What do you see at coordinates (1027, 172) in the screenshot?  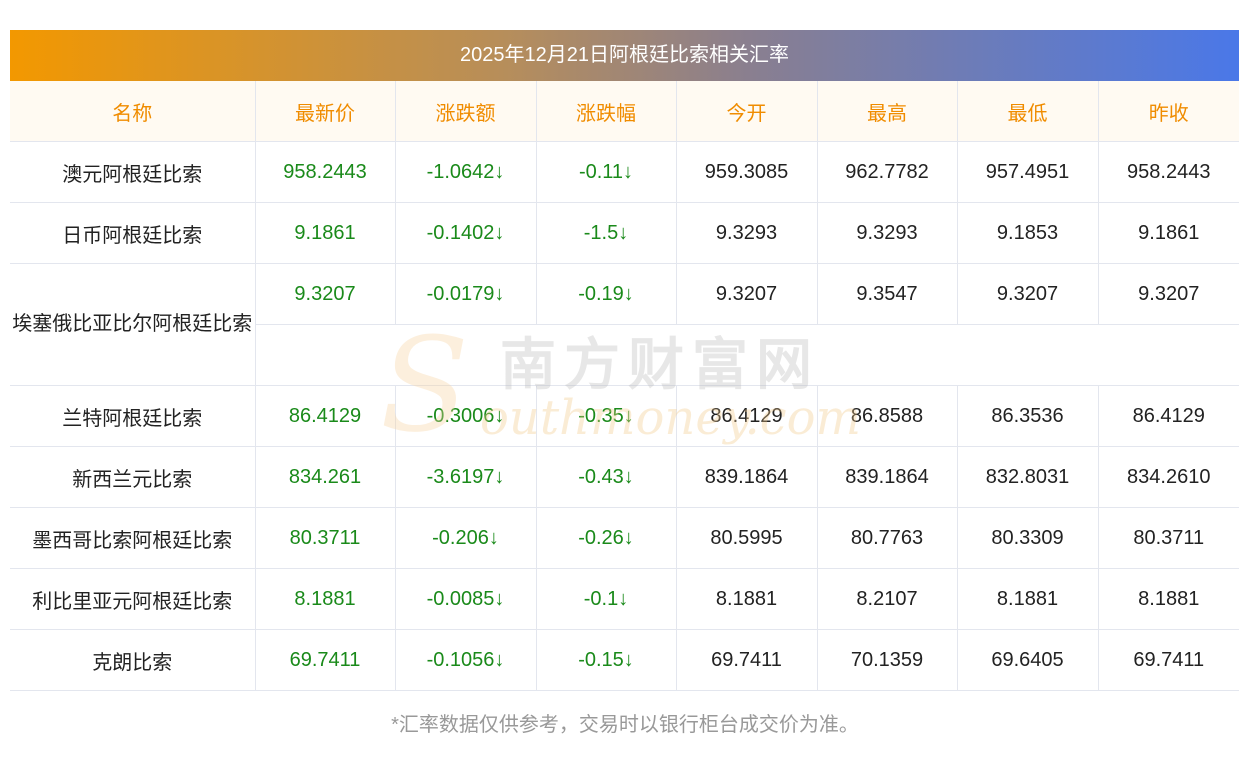 I see `cell-low: 957.4951` at bounding box center [1027, 172].